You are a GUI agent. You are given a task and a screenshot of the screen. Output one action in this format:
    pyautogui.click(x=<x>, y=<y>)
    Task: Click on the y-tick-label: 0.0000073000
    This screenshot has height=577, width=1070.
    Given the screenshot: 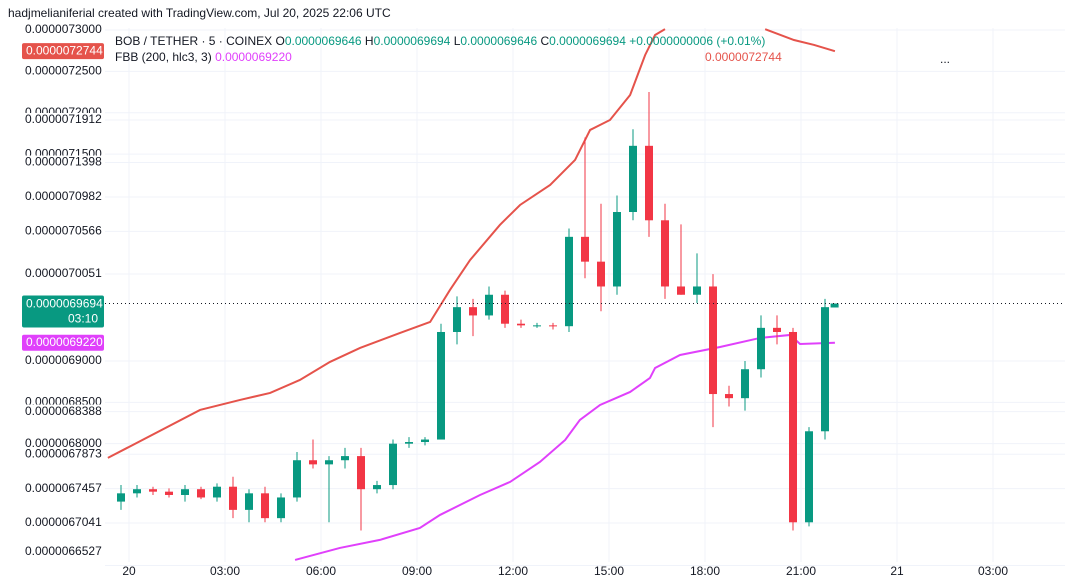 What is the action you would take?
    pyautogui.click(x=63, y=29)
    